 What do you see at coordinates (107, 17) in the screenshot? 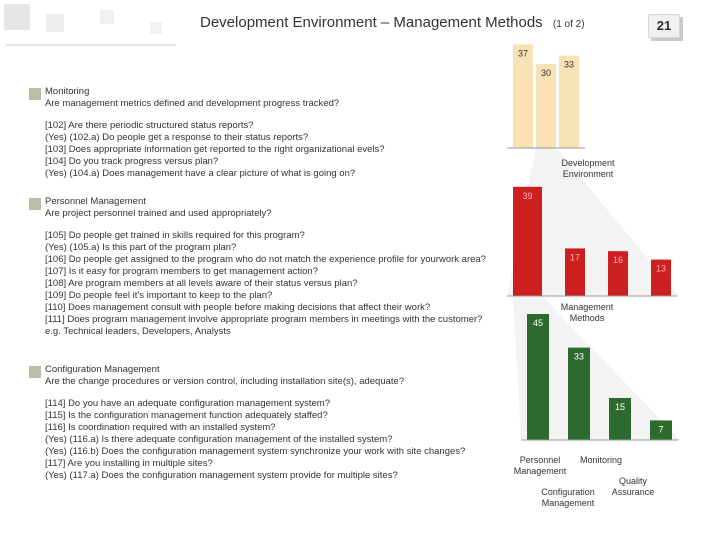
I see `corner-decoration-small` at bounding box center [107, 17].